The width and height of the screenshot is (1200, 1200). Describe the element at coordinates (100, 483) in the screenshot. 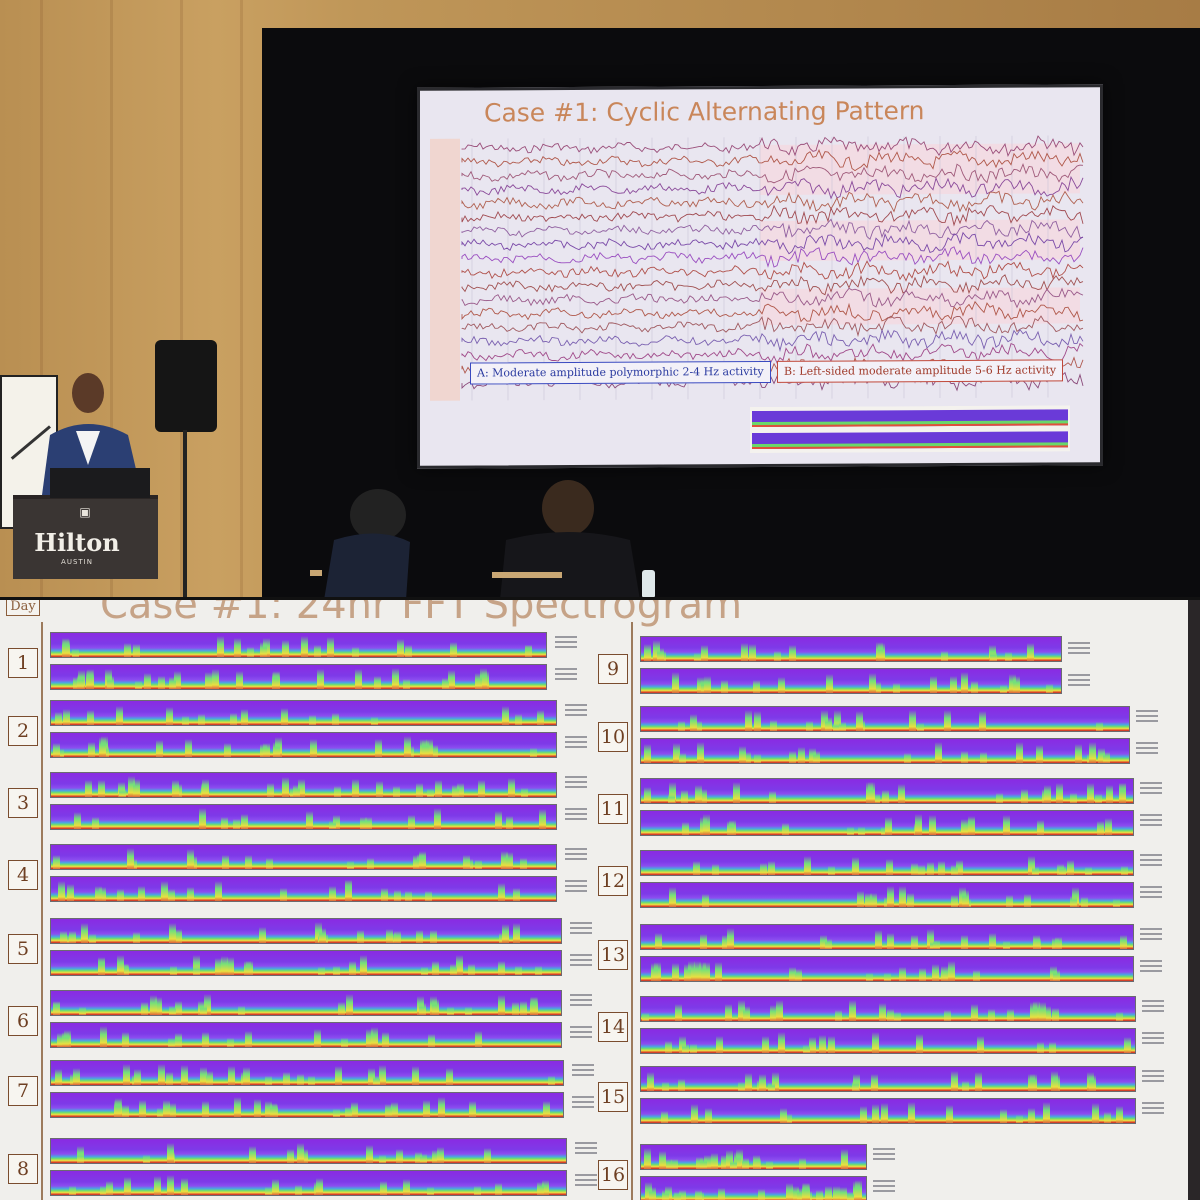

I see `laptop` at that location.